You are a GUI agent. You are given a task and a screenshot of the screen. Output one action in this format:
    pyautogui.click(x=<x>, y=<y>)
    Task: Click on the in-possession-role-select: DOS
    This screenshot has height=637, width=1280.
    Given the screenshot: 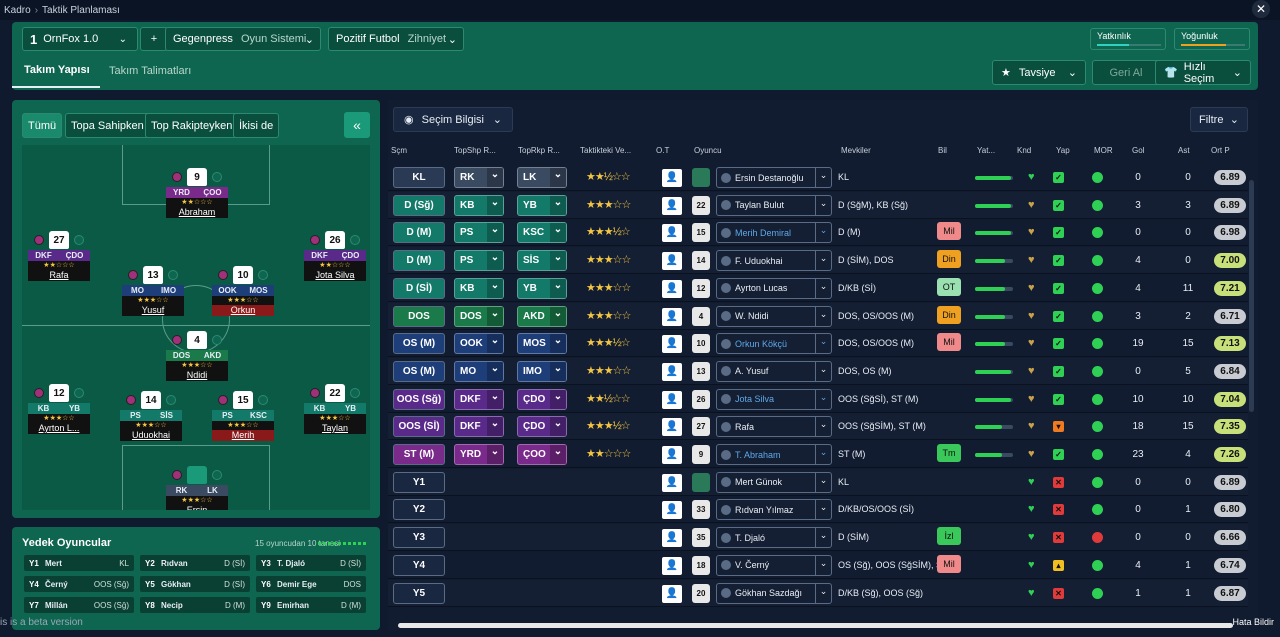 What is the action you would take?
    pyautogui.click(x=479, y=316)
    